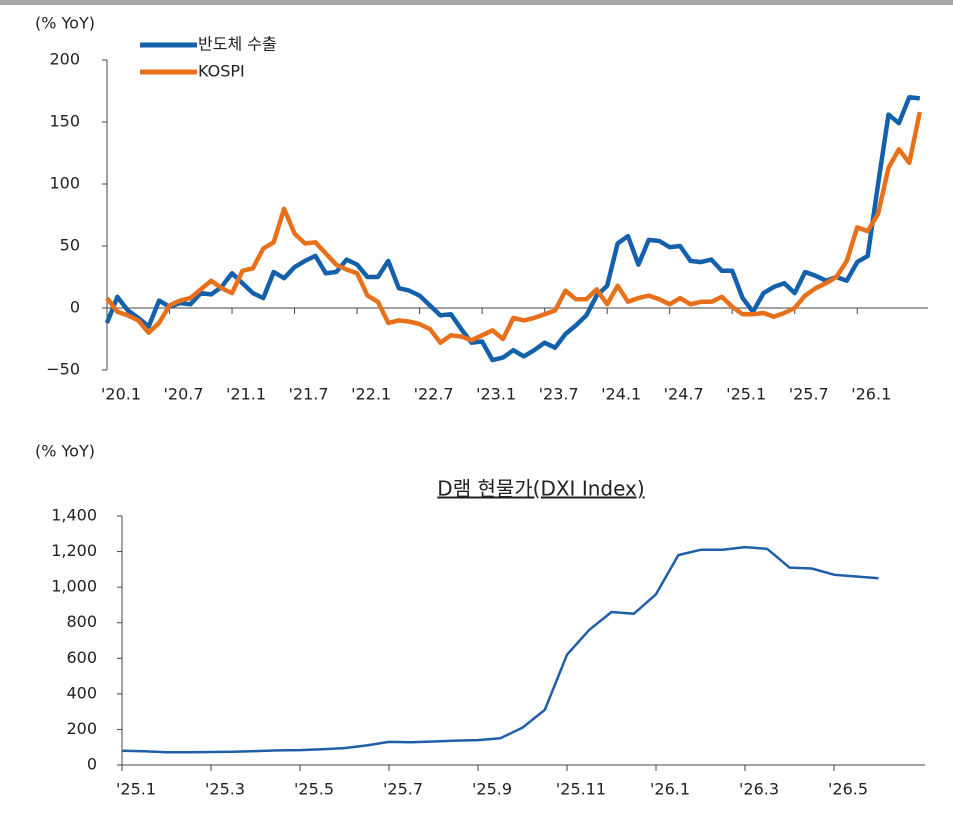 The image size is (953, 817). I want to click on x-tick-label: '25.9, so click(492, 789).